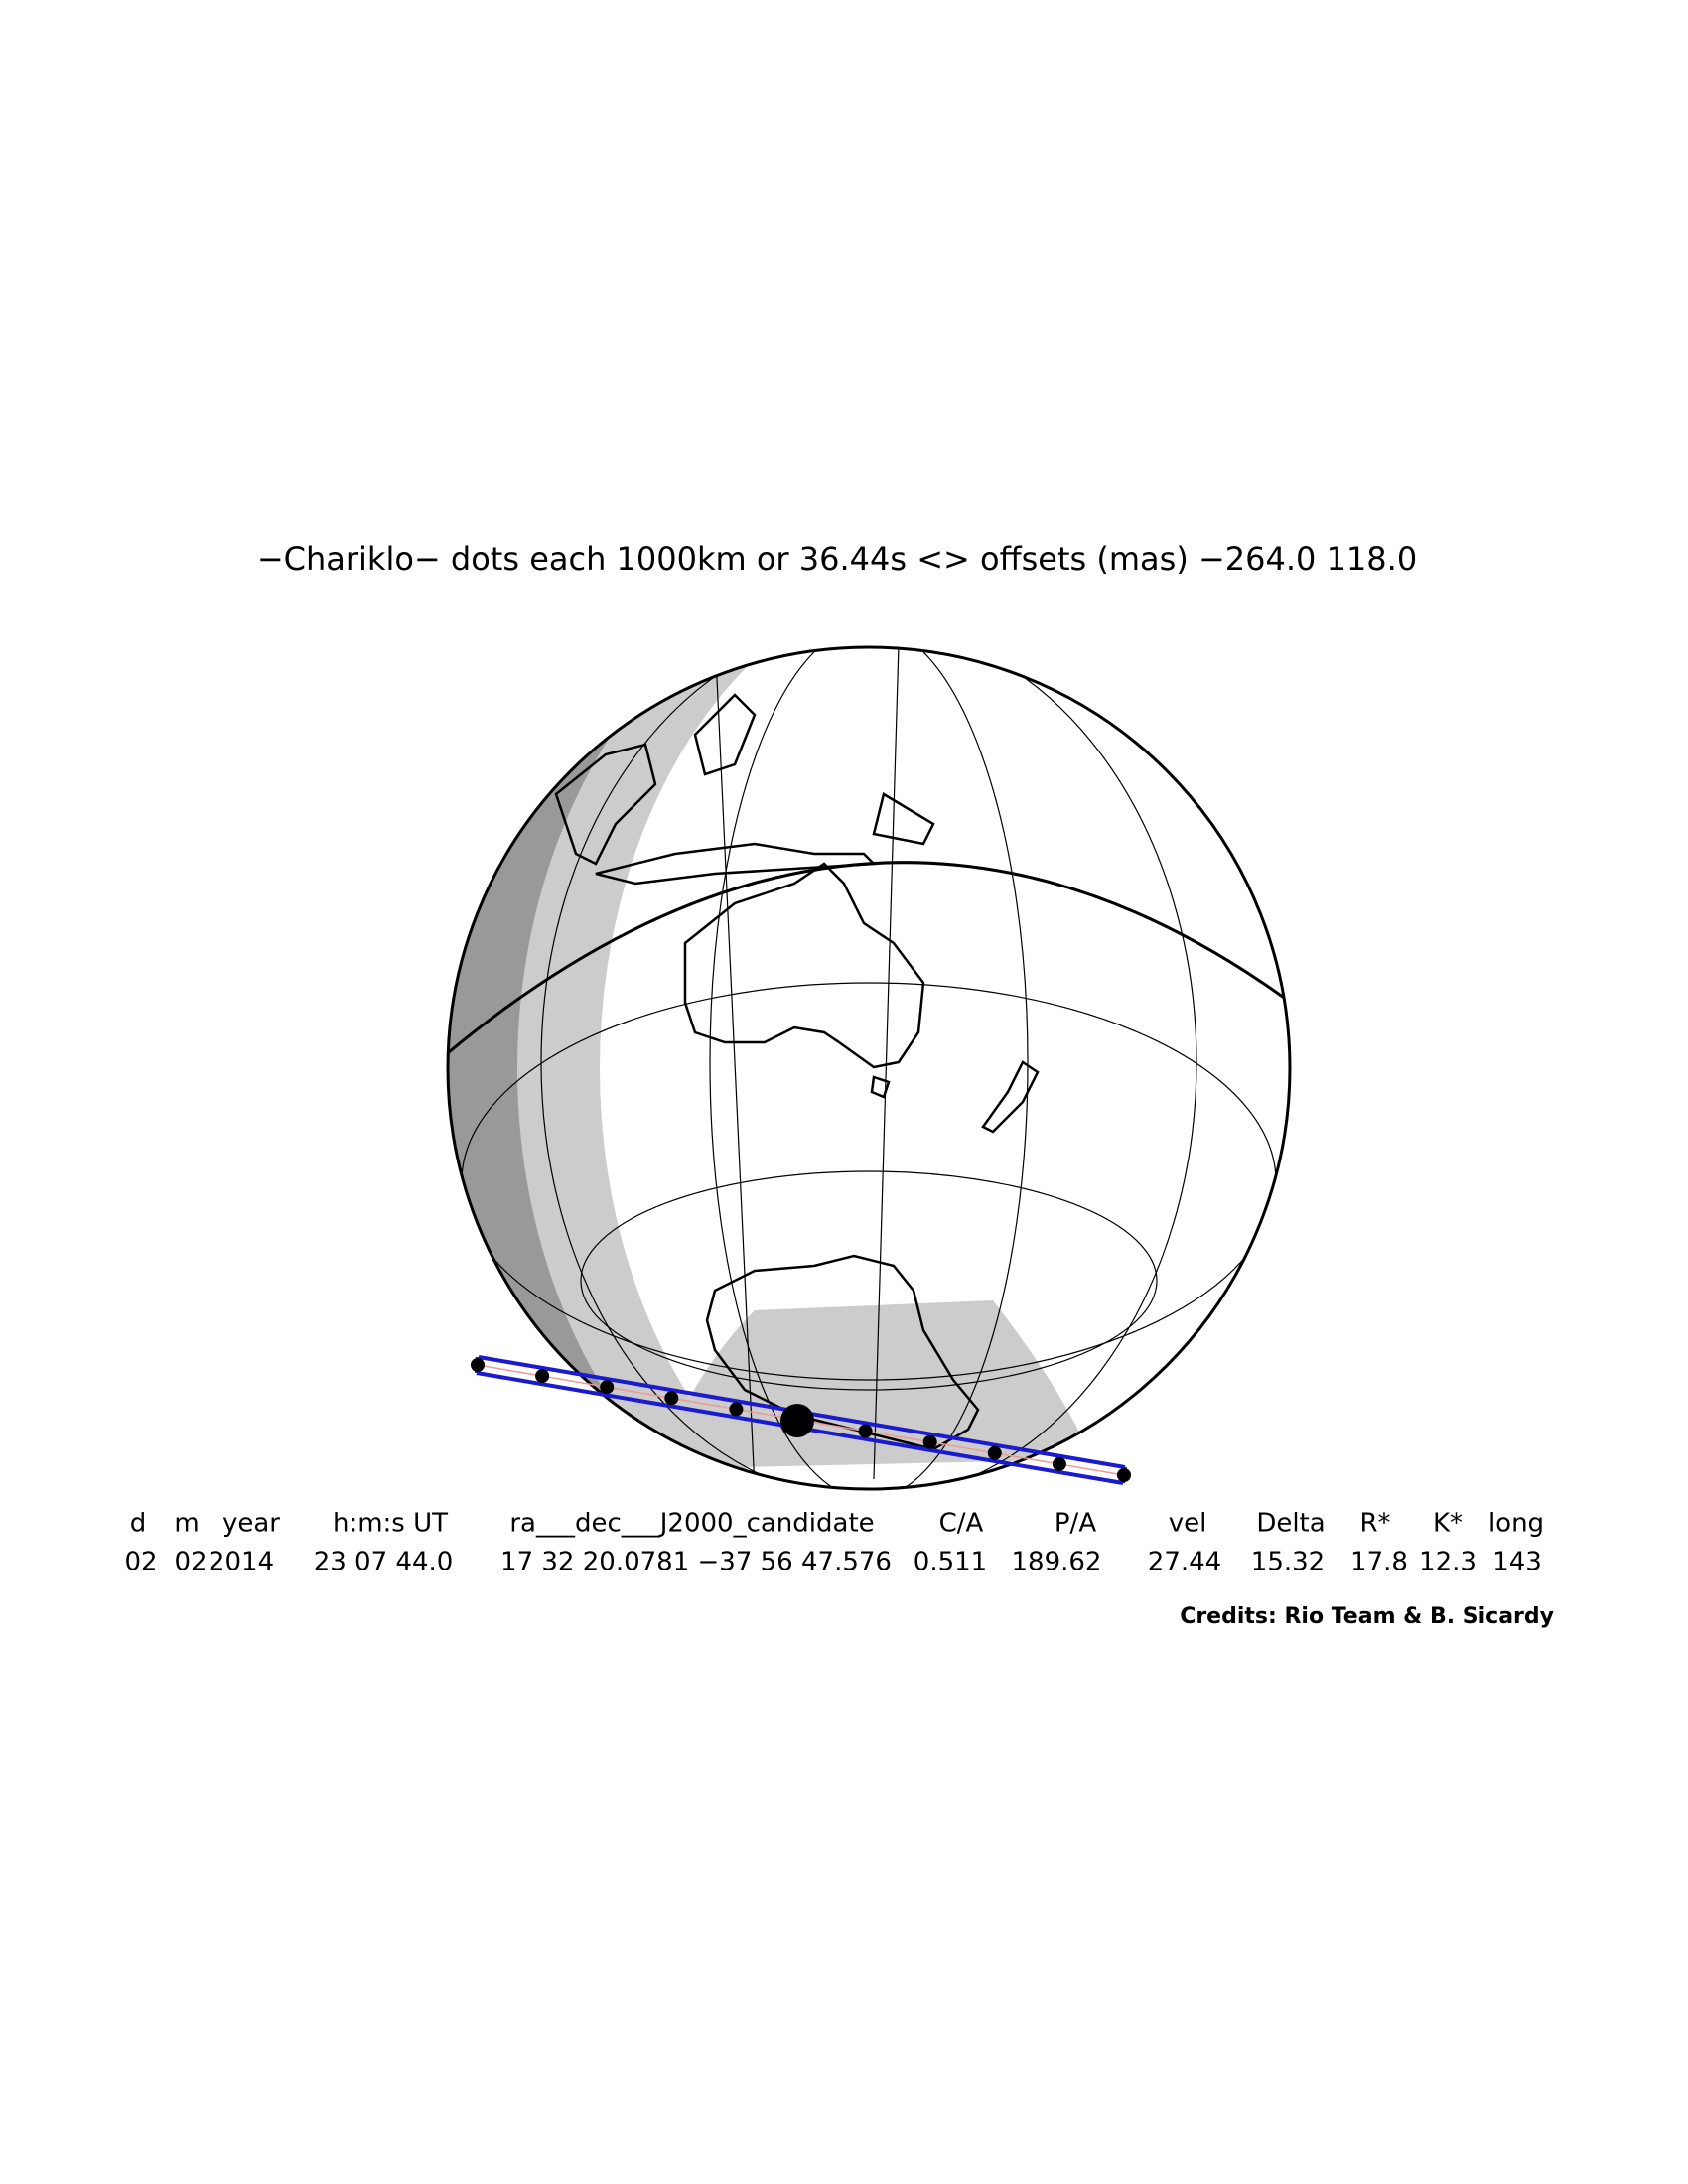  Describe the element at coordinates (1448, 1562) in the screenshot. I see `cell: 12.3` at that location.